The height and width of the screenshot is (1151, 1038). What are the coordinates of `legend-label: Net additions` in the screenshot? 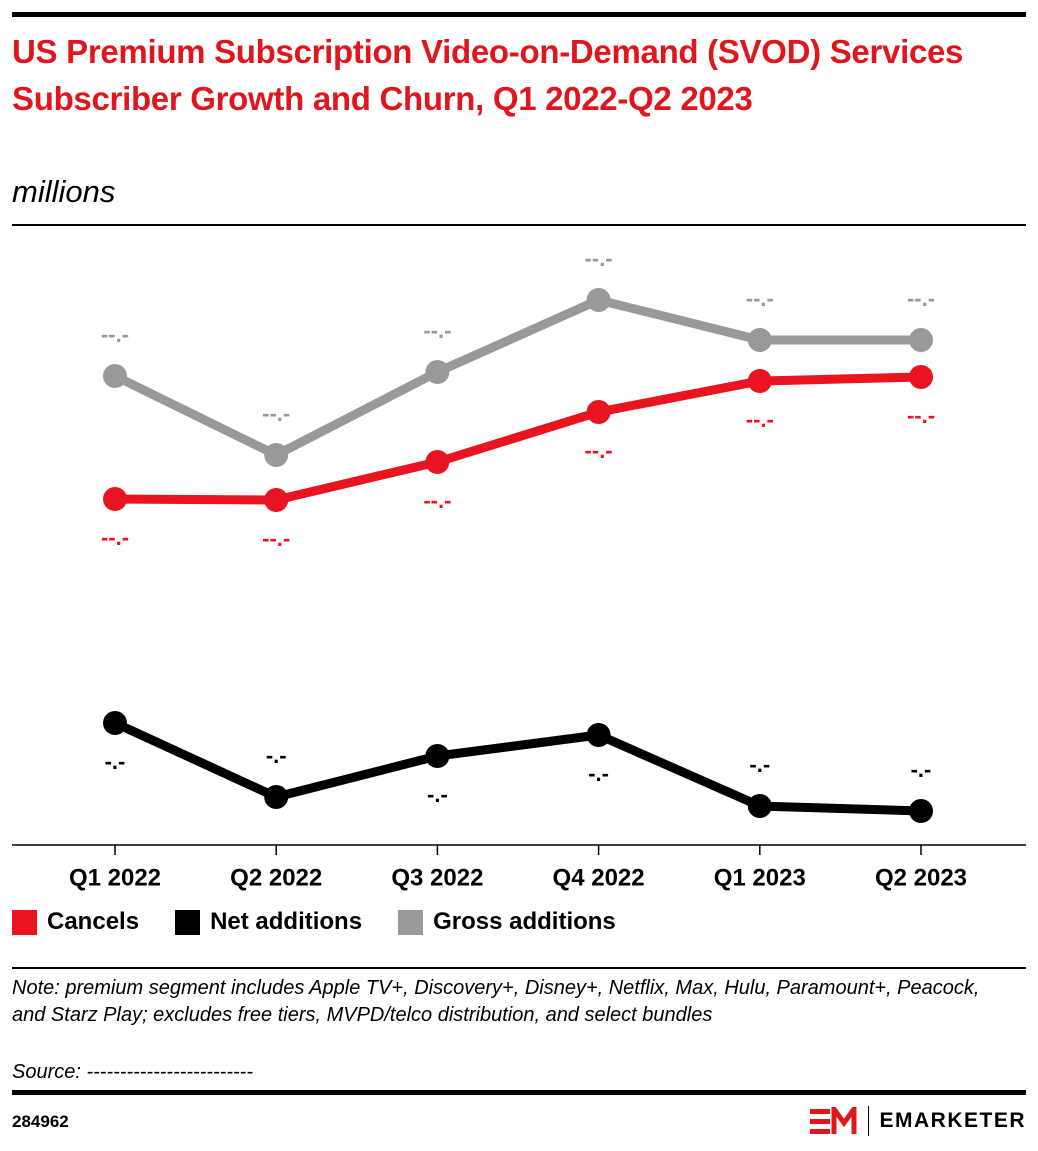 It's located at (286, 921).